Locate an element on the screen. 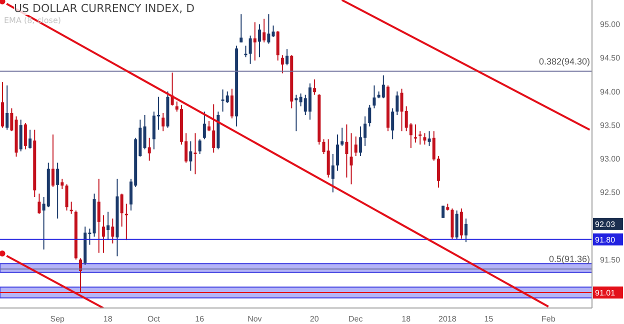  chart-title: US DOLLAR CURRENCY INDEX, D is located at coordinates (104, 8).